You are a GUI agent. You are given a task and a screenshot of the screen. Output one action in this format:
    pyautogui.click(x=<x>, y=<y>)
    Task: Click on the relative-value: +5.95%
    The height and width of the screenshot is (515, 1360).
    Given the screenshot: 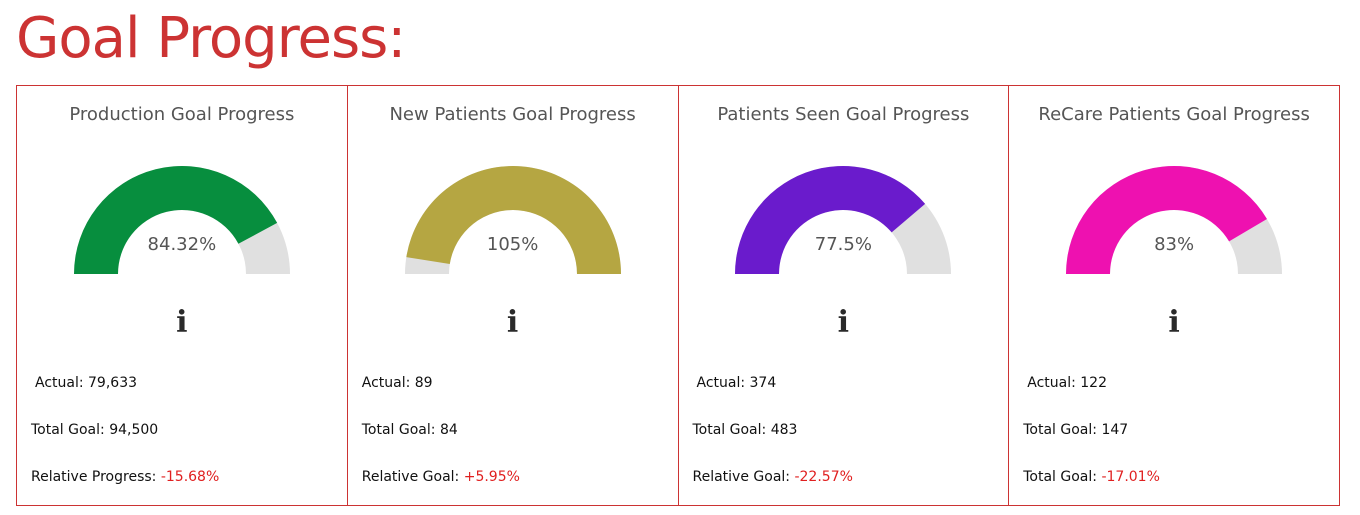 What is the action you would take?
    pyautogui.click(x=491, y=477)
    